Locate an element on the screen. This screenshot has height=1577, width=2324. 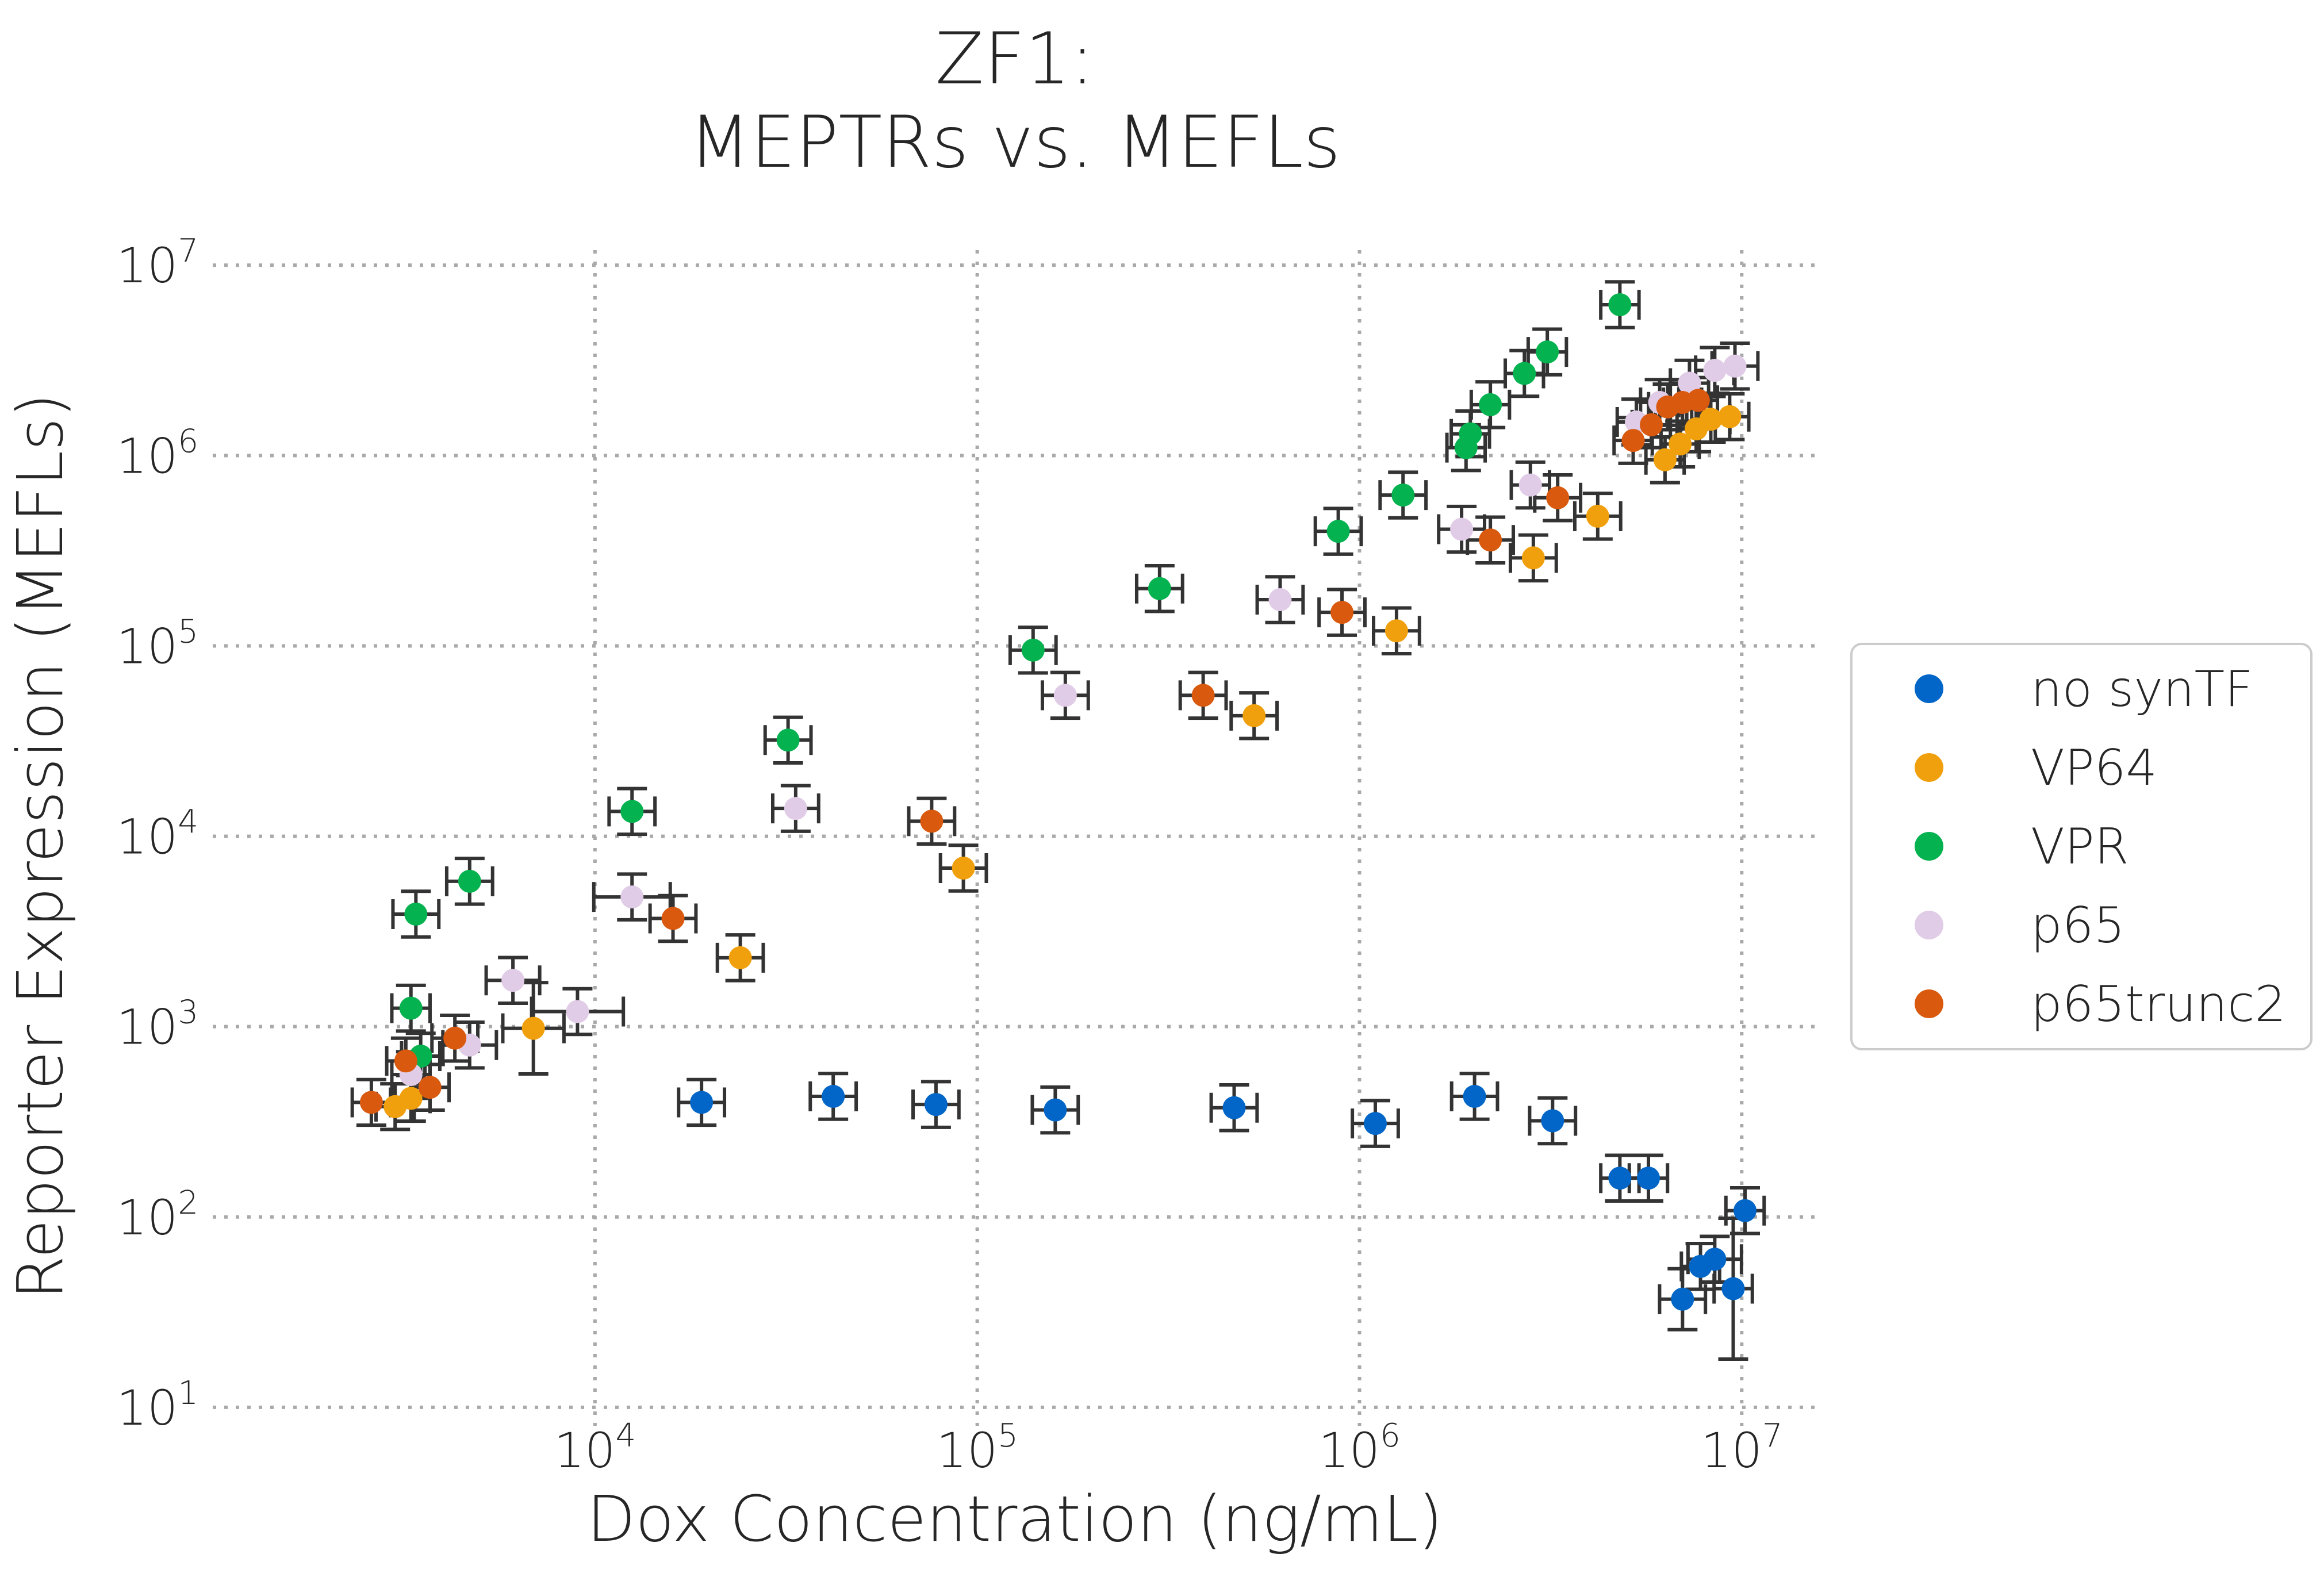
legend-item: VP64 is located at coordinates (2036, 768).